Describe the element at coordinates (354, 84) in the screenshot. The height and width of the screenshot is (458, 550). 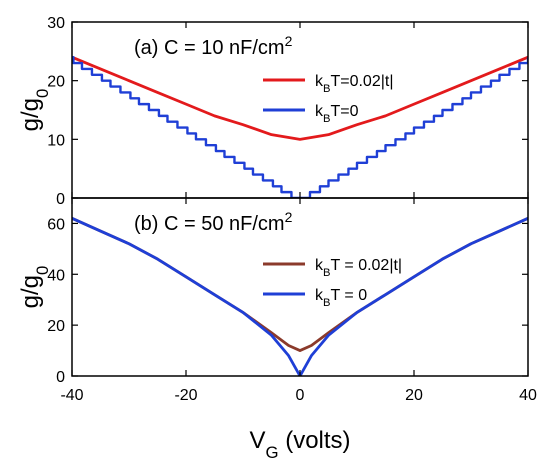
I see `legend-label-a-0: kBT=0.02|t|` at that location.